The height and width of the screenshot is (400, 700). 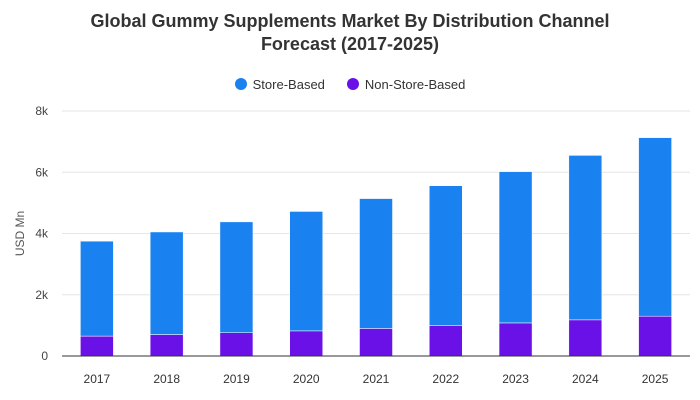 What do you see at coordinates (376, 379) in the screenshot?
I see `x-tick-label: 2021` at bounding box center [376, 379].